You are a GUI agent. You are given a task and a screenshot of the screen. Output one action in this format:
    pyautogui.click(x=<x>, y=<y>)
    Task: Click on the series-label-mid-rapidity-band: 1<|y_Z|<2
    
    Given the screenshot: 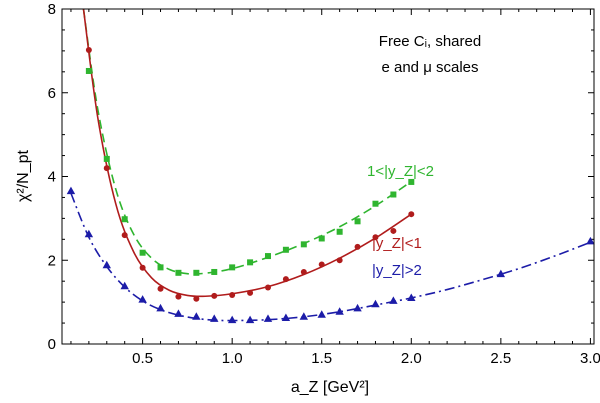 What is the action you would take?
    pyautogui.click(x=400, y=171)
    